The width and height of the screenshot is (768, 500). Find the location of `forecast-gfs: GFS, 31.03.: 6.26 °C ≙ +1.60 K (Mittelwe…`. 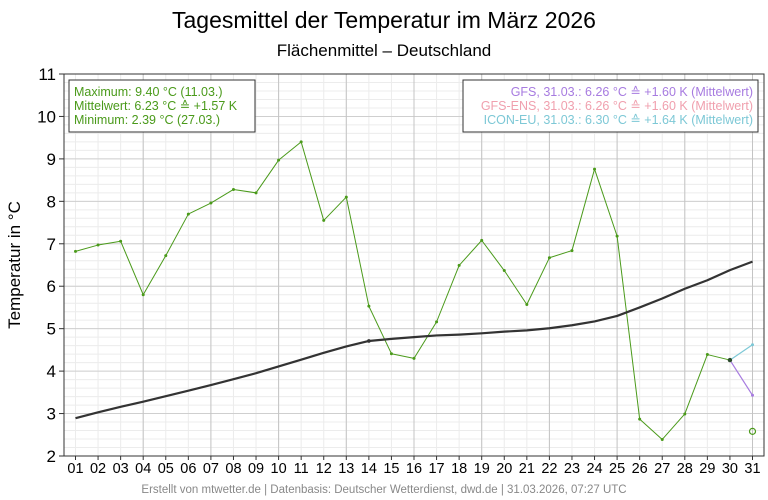

forecast-gfs: GFS, 31.03.: 6.26 °C ≙ +1.60 K (Mittelwe… is located at coordinates (632, 92).